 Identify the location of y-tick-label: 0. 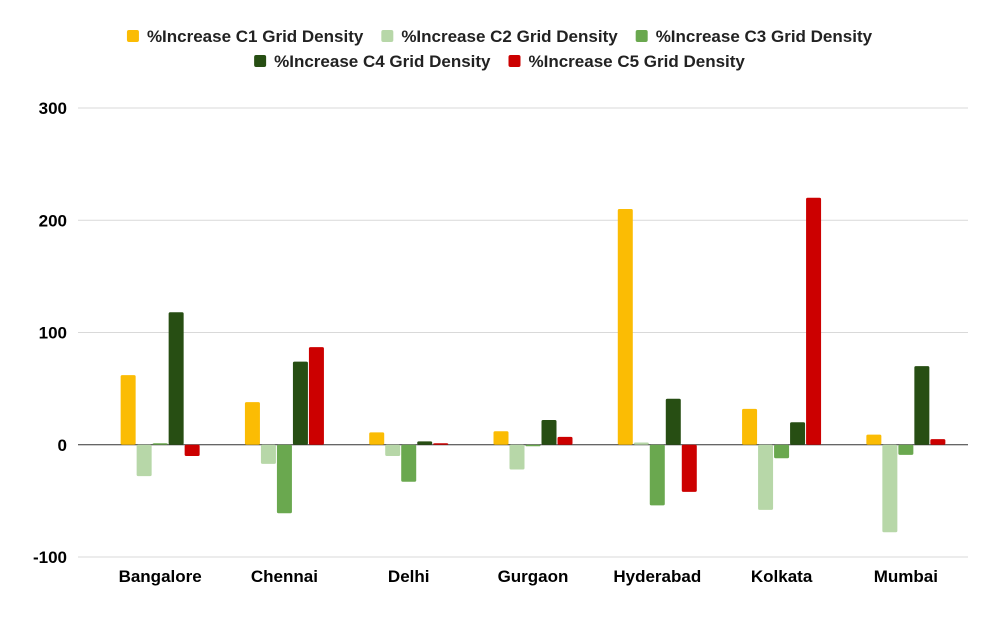
(62, 445).